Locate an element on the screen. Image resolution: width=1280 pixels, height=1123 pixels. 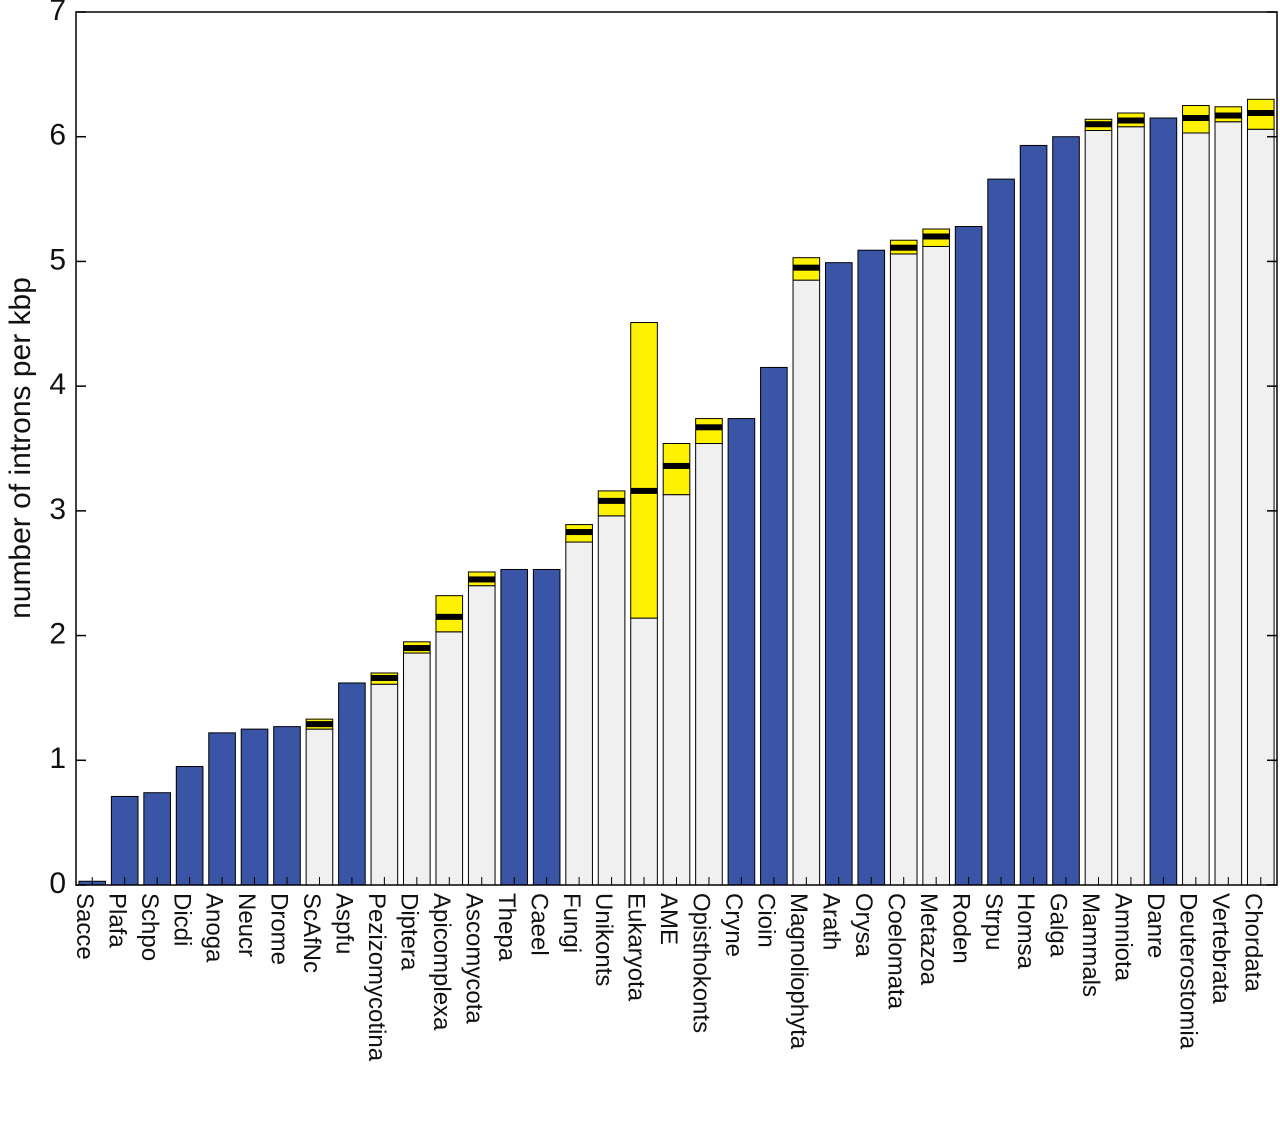
bar-group-caeel is located at coordinates (546, 727).